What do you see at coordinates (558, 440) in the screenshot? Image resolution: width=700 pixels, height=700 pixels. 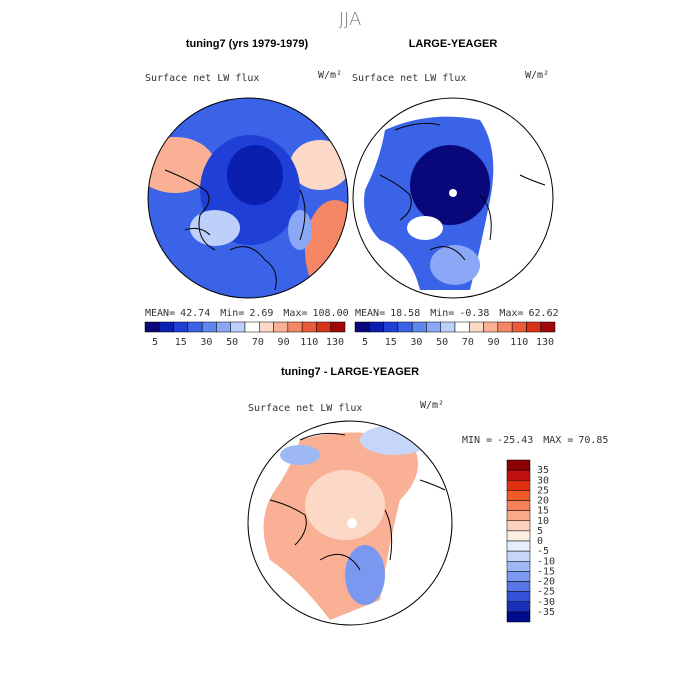 I see `stat-label: MAX =` at bounding box center [558, 440].